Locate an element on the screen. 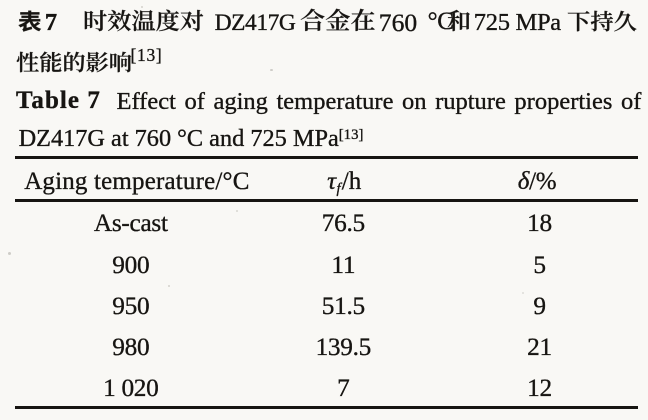  column-header-tau: τf/h is located at coordinates (344, 183).